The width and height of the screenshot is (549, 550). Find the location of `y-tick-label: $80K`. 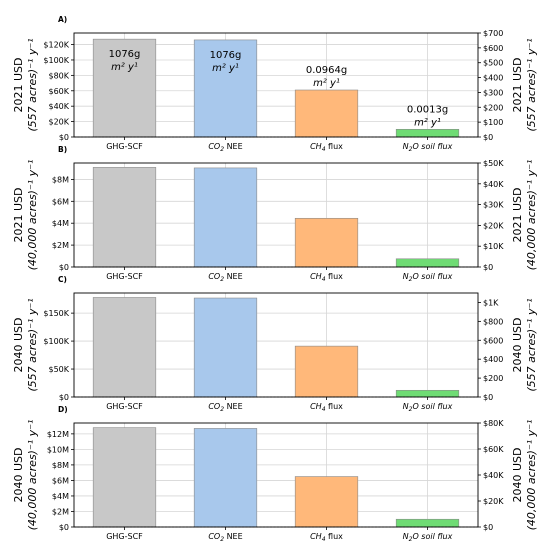

y-tick-label: $80K is located at coordinates (58, 75).